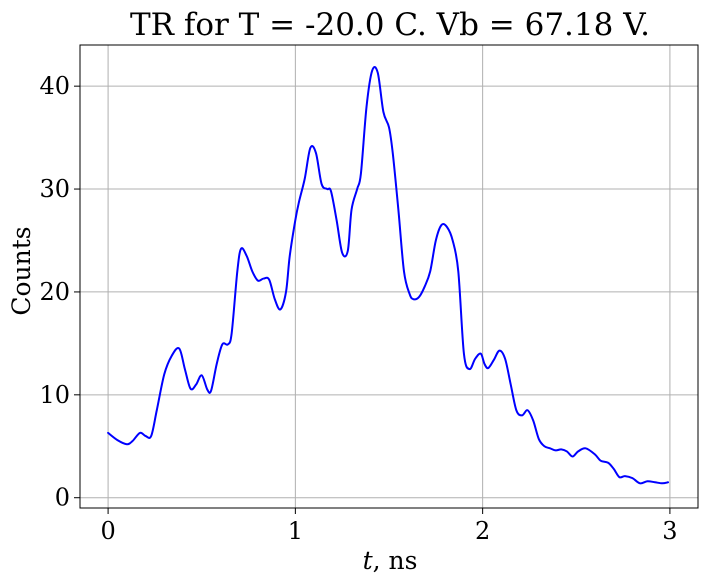 The height and width of the screenshot is (585, 710). I want to click on x-axis-label: t, ns, so click(390, 560).